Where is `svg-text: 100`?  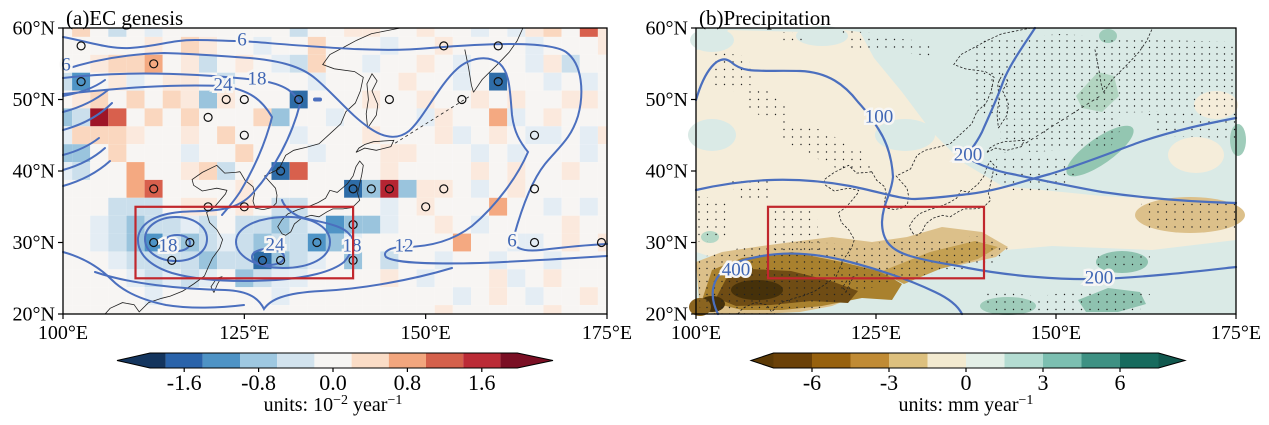
svg-text: 100 is located at coordinates (879, 116).